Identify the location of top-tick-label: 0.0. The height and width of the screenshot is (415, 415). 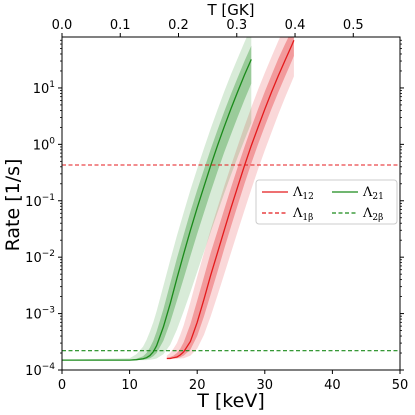
(62, 25).